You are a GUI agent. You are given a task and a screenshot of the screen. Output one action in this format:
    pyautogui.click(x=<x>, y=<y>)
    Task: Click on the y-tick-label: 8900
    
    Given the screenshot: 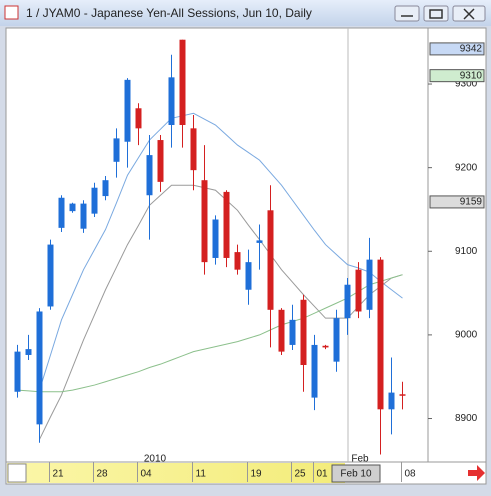 What is the action you would take?
    pyautogui.click(x=466, y=418)
    